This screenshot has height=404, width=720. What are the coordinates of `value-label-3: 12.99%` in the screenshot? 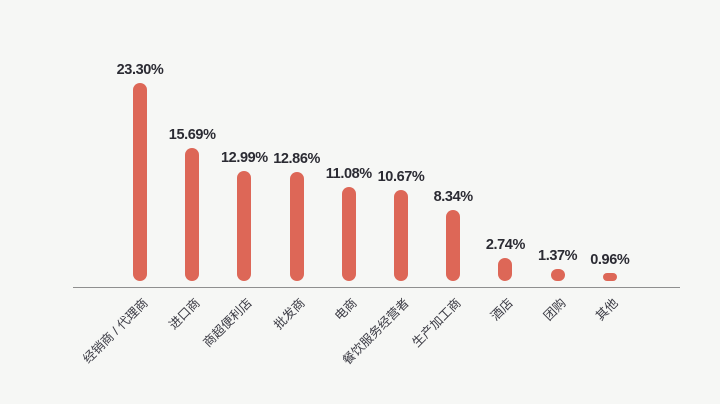 It's located at (244, 157).